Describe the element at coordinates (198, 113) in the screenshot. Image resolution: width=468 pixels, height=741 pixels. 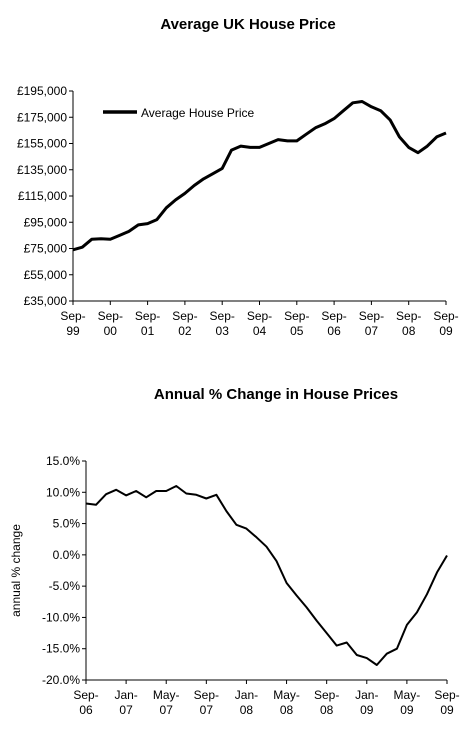
I see `legend-label: Average House Price` at that location.